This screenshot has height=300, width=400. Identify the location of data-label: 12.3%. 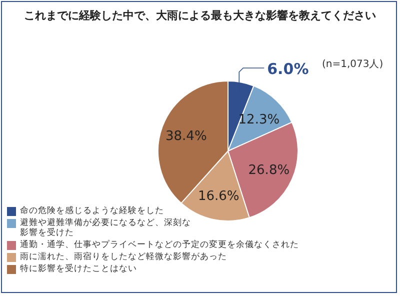
(259, 120).